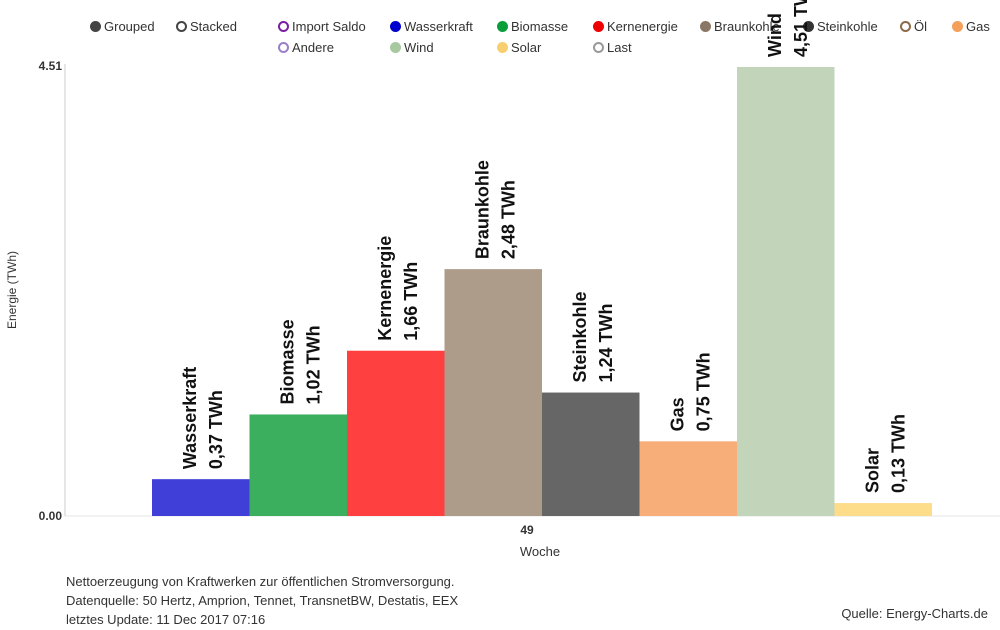  What do you see at coordinates (129, 26) in the screenshot?
I see `legend-label: Grouped` at bounding box center [129, 26].